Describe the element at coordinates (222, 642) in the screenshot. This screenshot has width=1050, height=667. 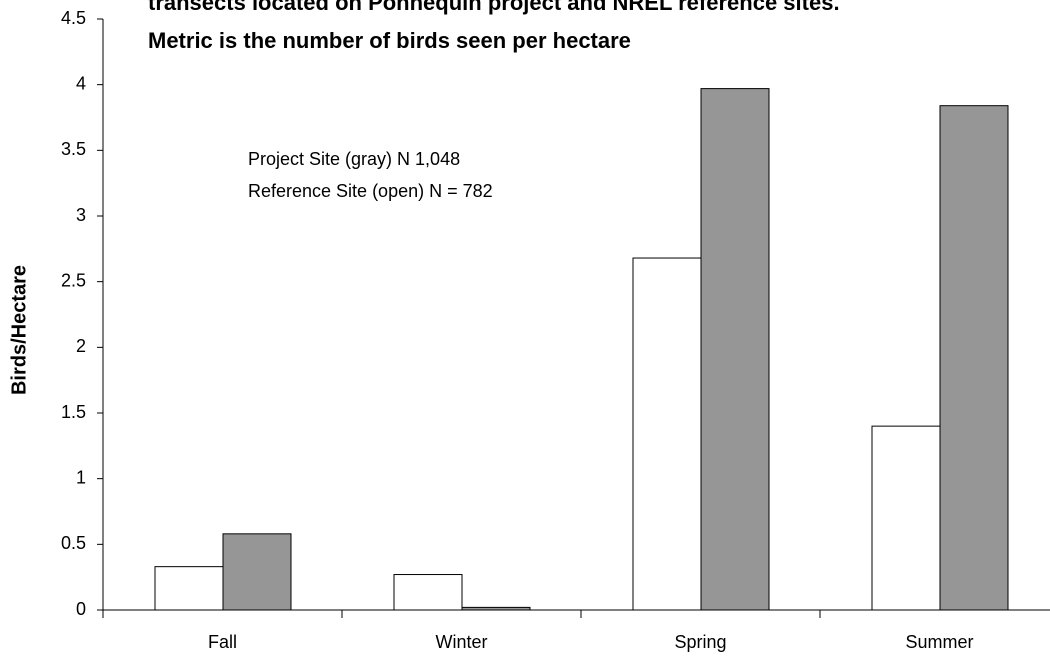
I see `x-tick-label: Fall` at that location.